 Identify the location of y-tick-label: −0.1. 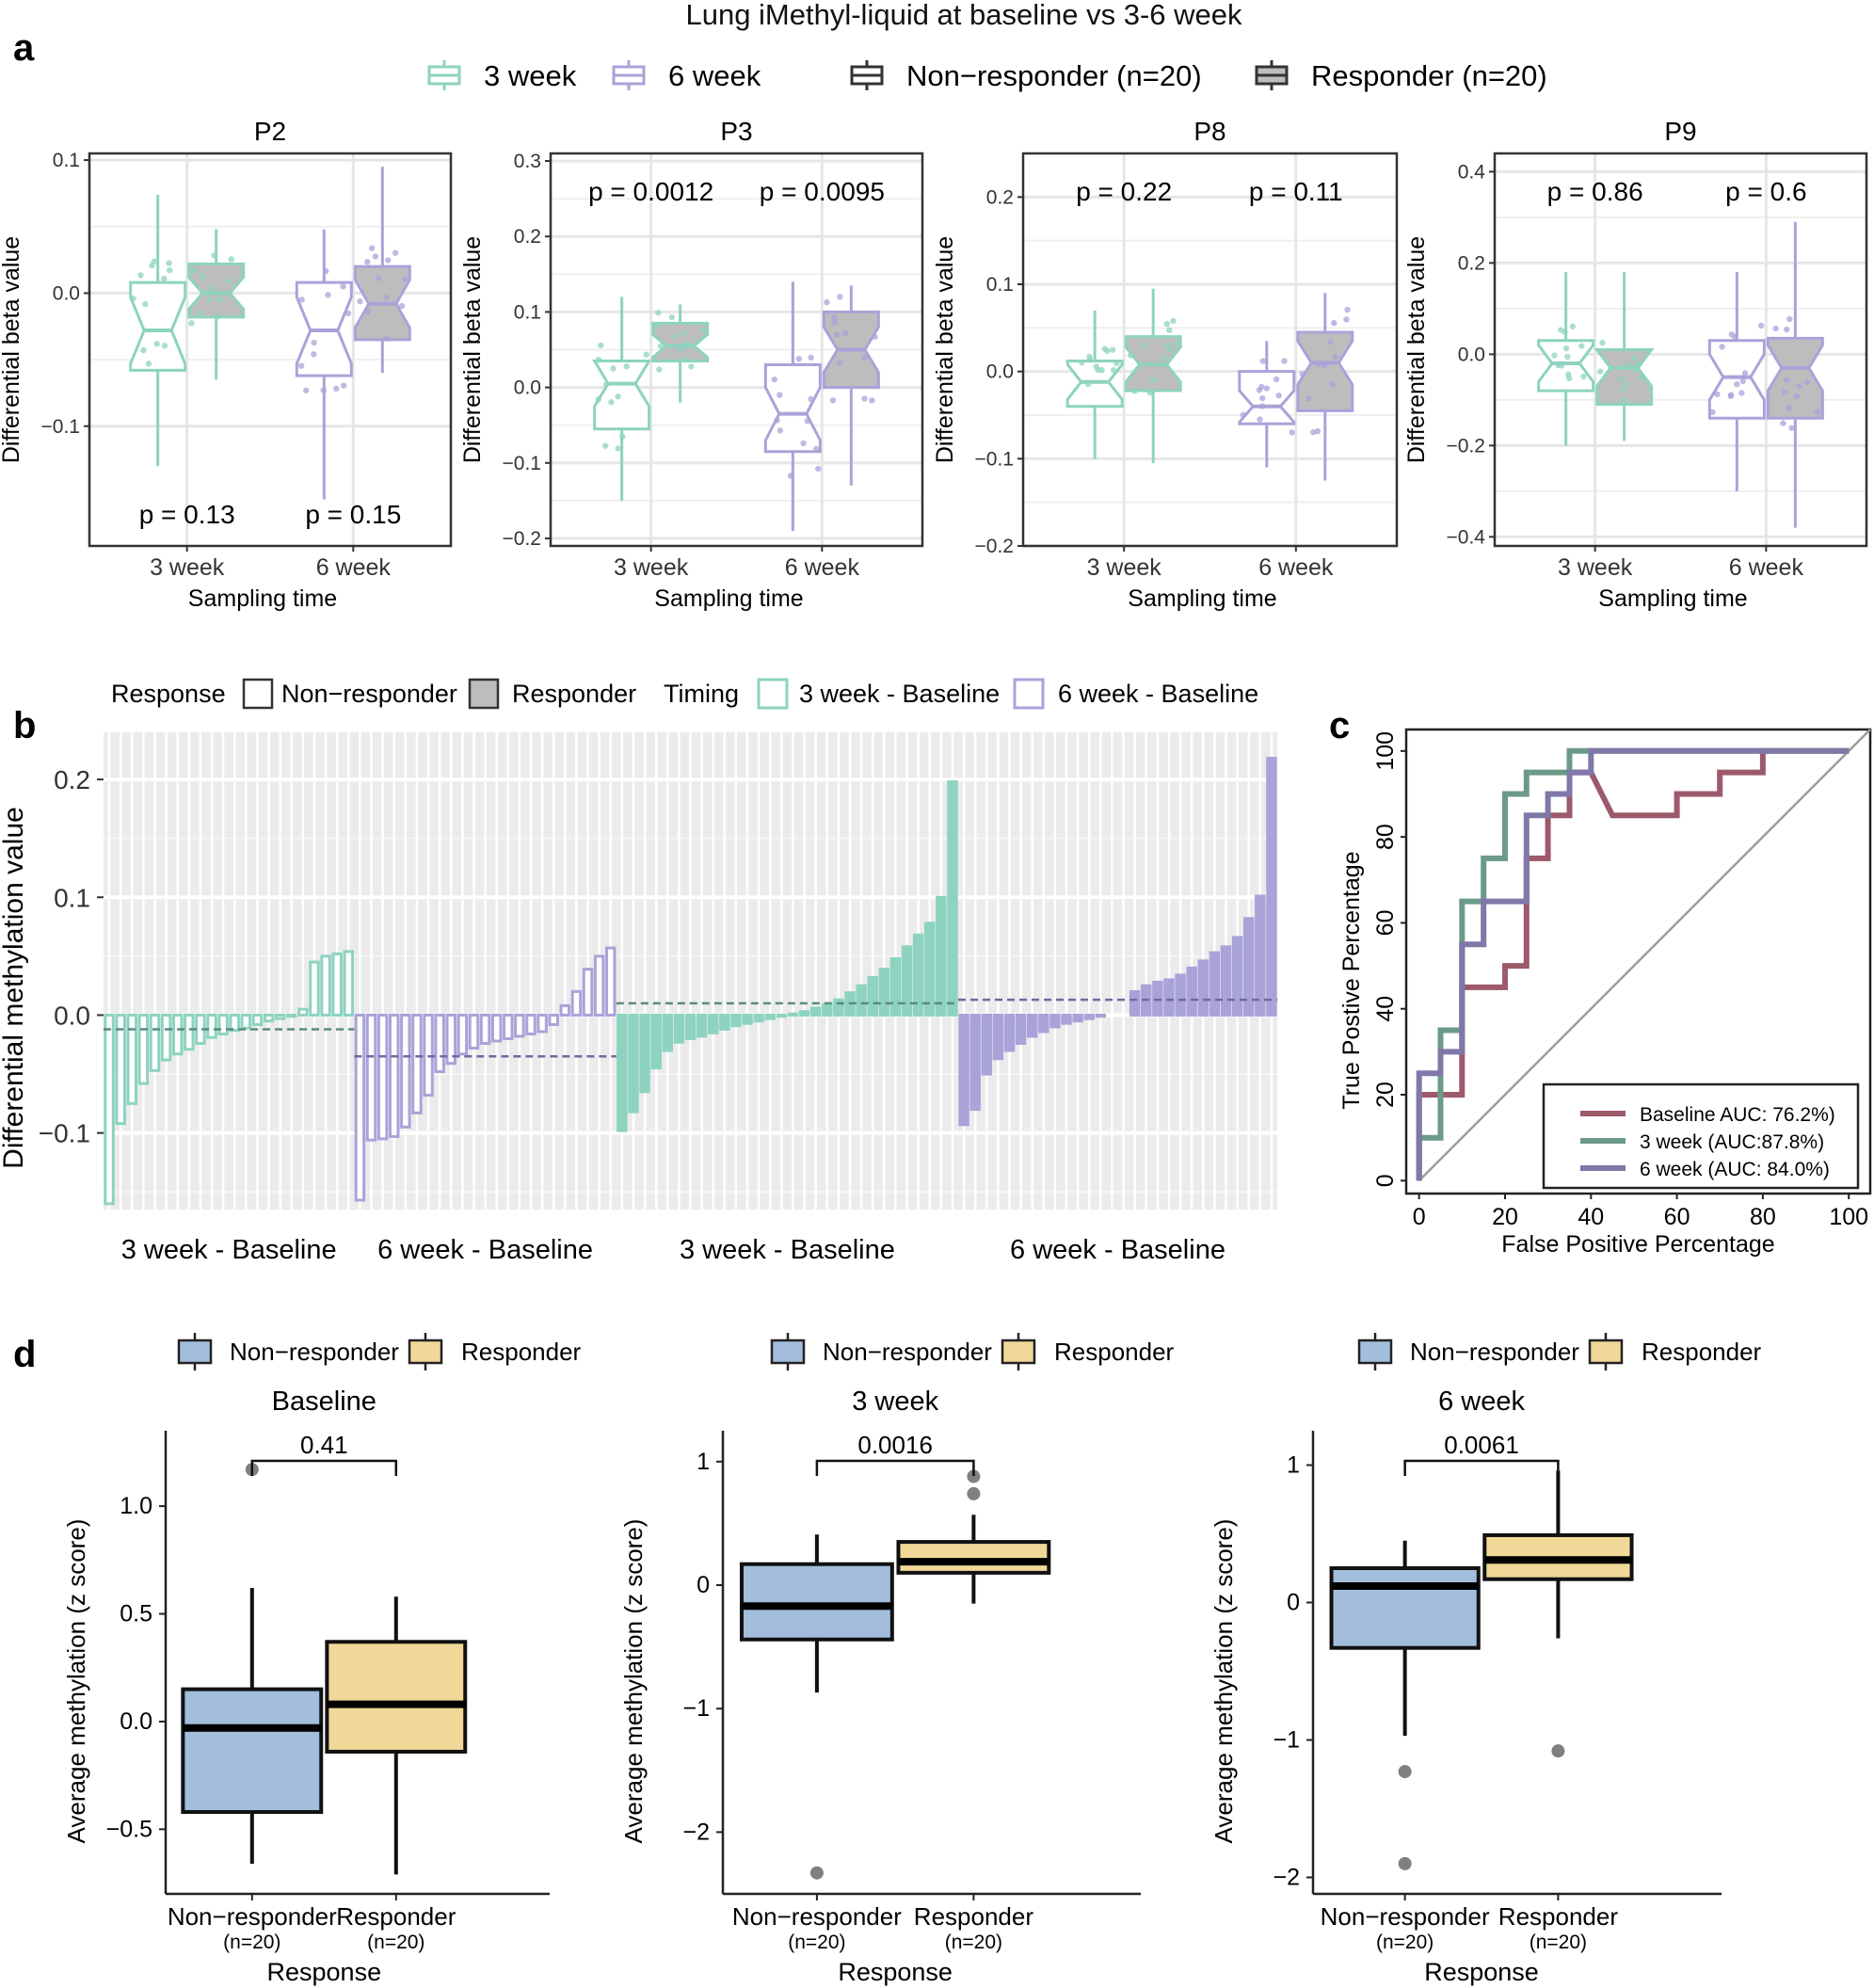
(65, 1133).